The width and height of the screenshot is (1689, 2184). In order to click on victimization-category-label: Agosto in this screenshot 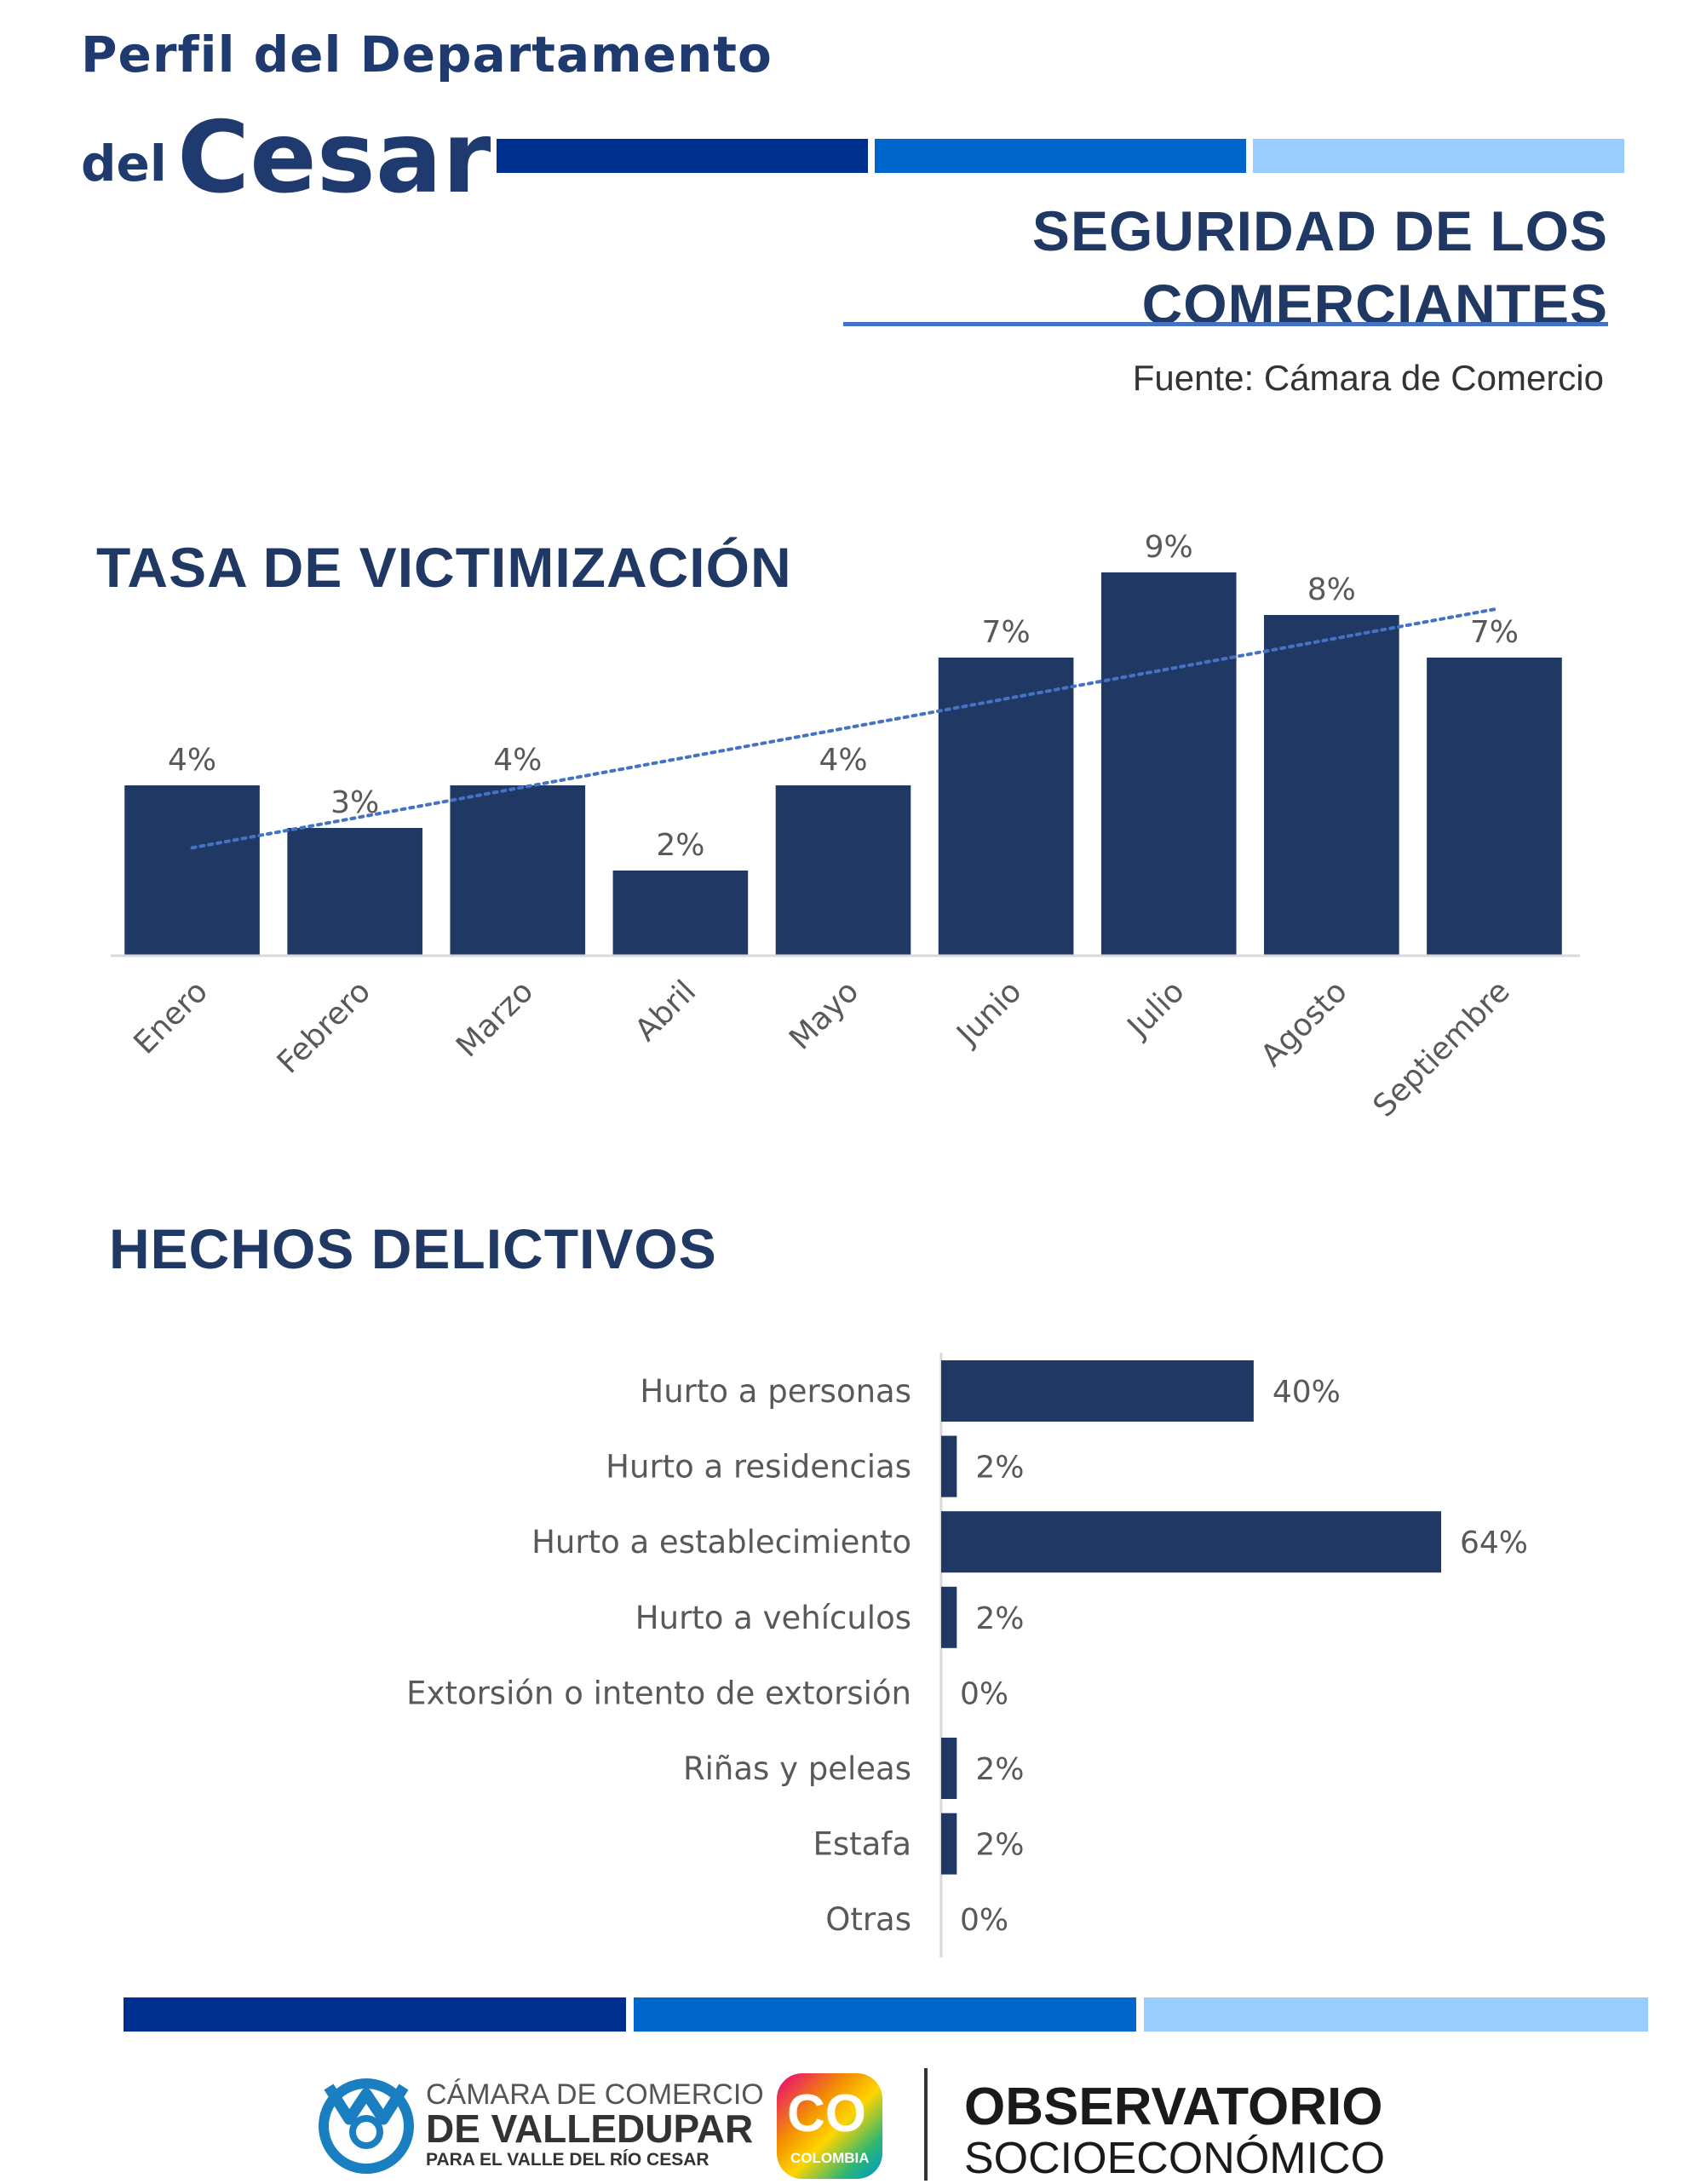, I will do `click(1304, 1023)`.